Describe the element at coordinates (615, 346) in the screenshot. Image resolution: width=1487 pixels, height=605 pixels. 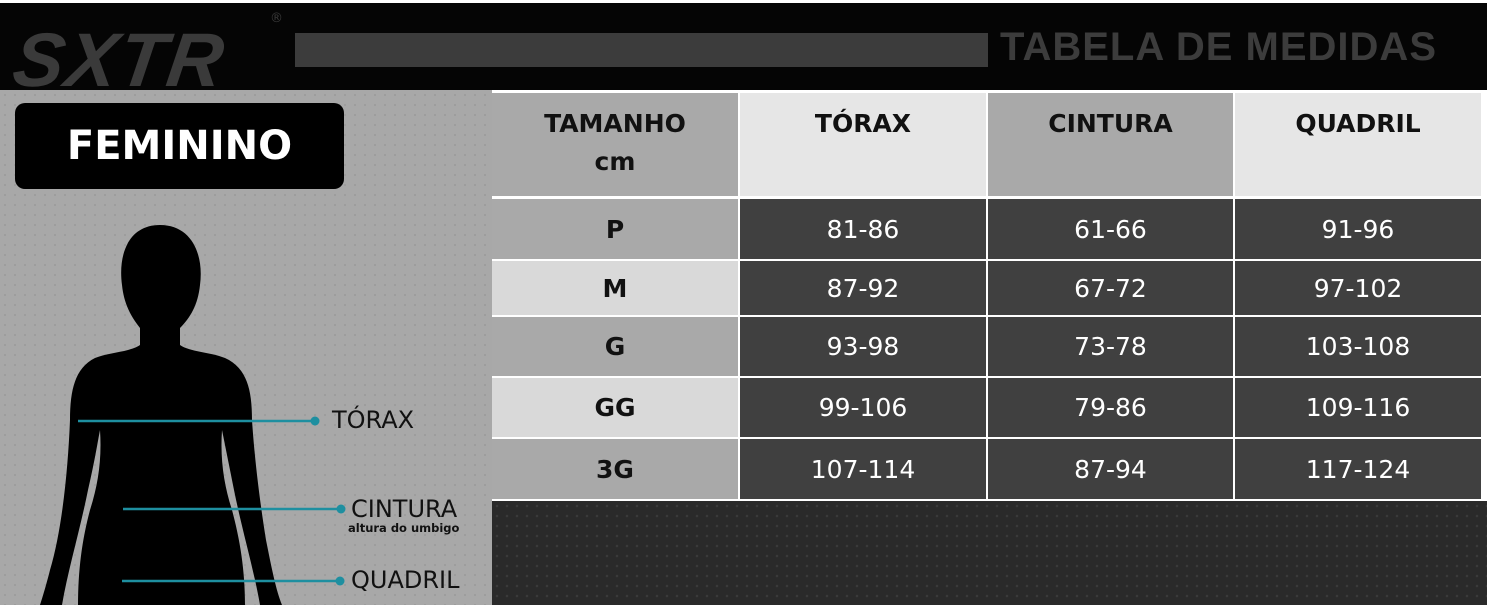
I see `size-cell: G` at that location.